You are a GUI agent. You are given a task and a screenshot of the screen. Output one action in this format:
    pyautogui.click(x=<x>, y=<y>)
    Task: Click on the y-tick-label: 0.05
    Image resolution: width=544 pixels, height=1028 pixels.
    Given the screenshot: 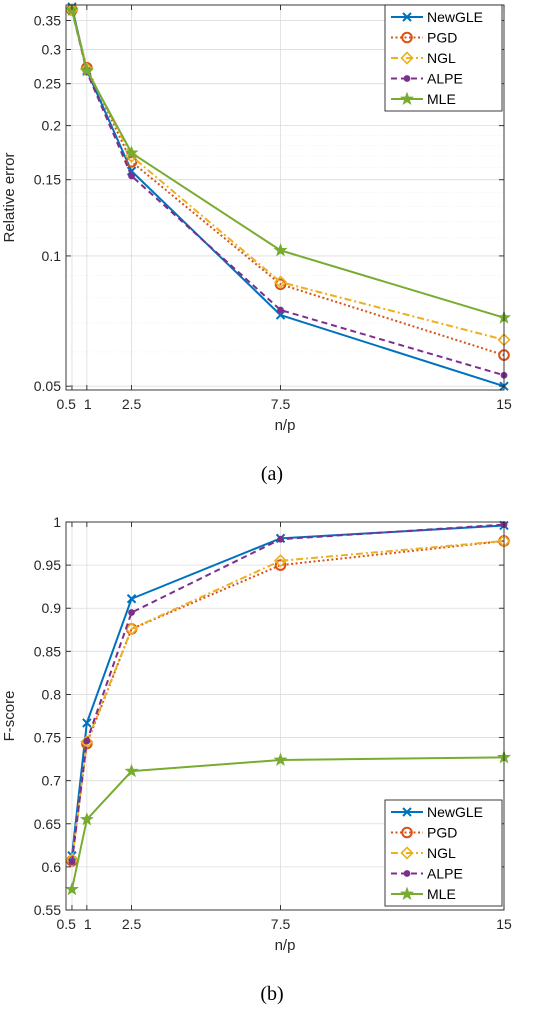 What is the action you would take?
    pyautogui.click(x=47, y=386)
    